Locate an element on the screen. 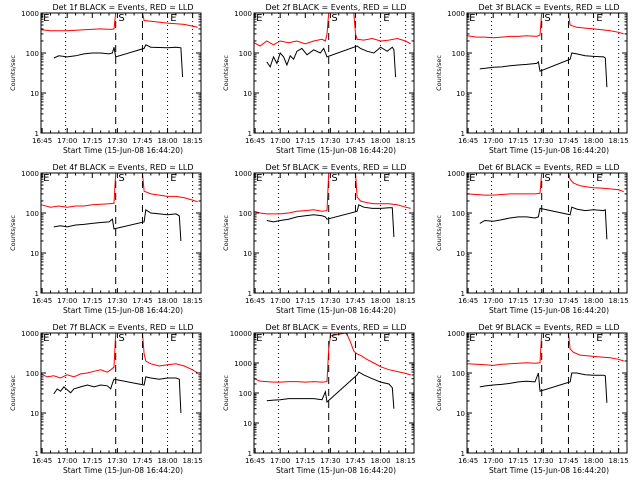 Image resolution: width=640 pixels, height=480 pixels. panel-title: Det 8f BLACK = Events, RED = LLD is located at coordinates (335, 327).